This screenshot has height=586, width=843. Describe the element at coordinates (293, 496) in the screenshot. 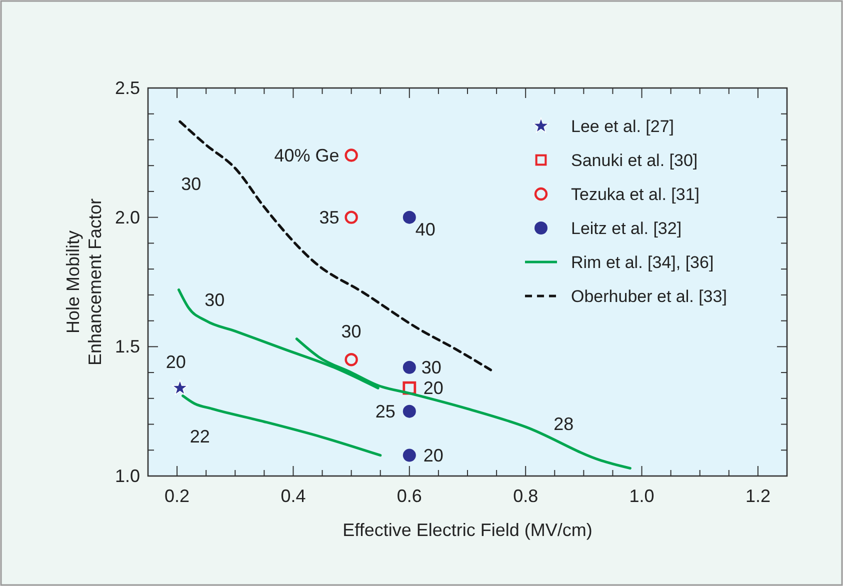

I see `x-tick-label: 0.4` at that location.